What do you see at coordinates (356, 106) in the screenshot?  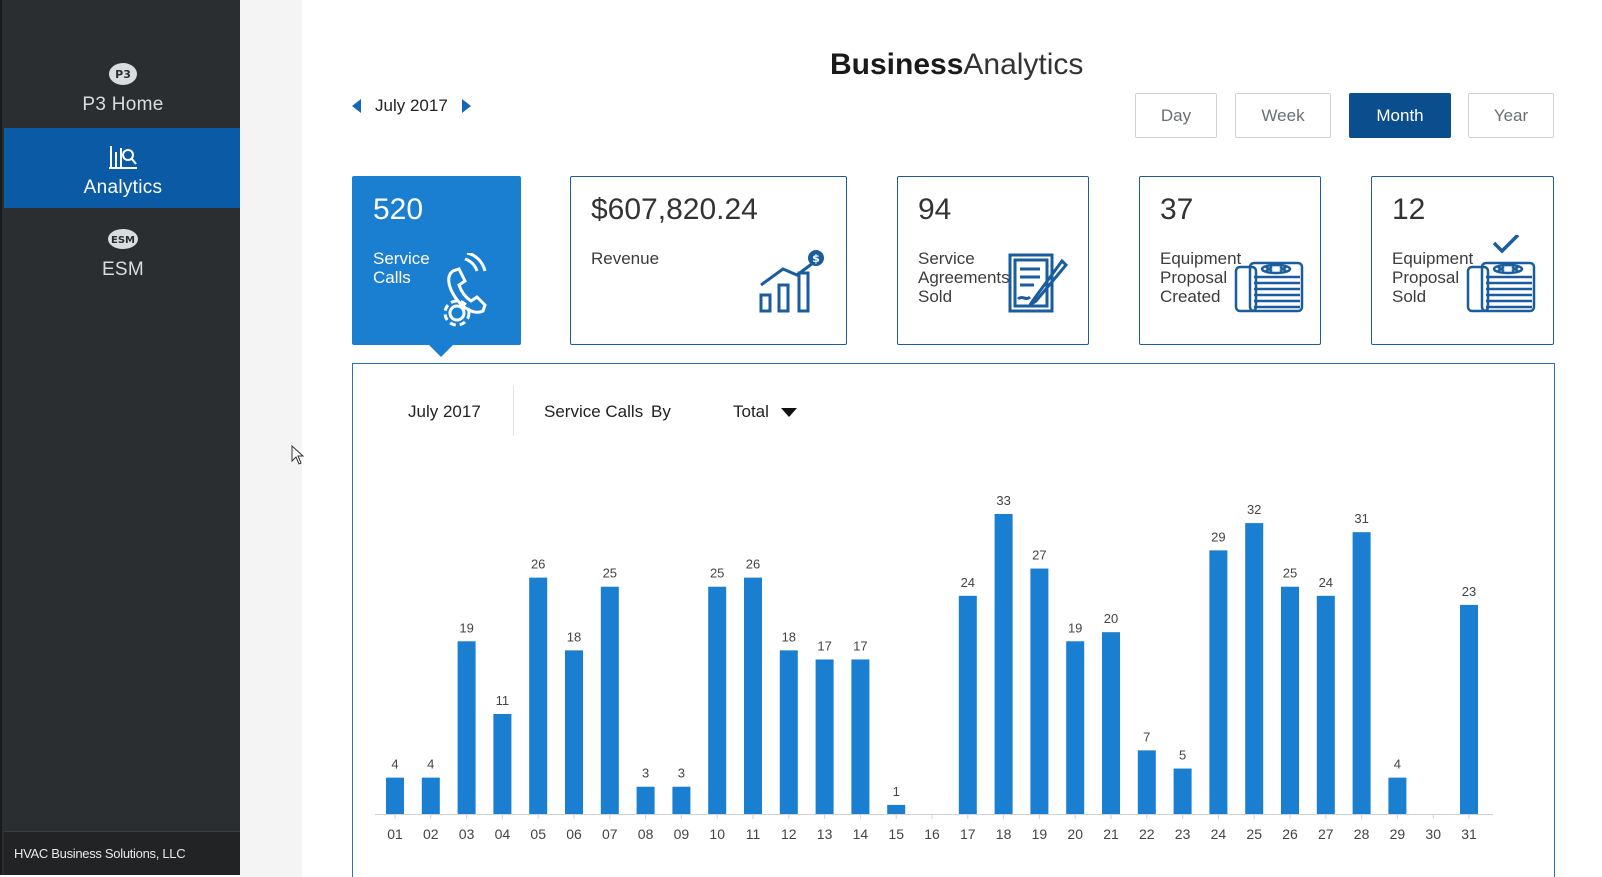 I see `previous-period-icon` at bounding box center [356, 106].